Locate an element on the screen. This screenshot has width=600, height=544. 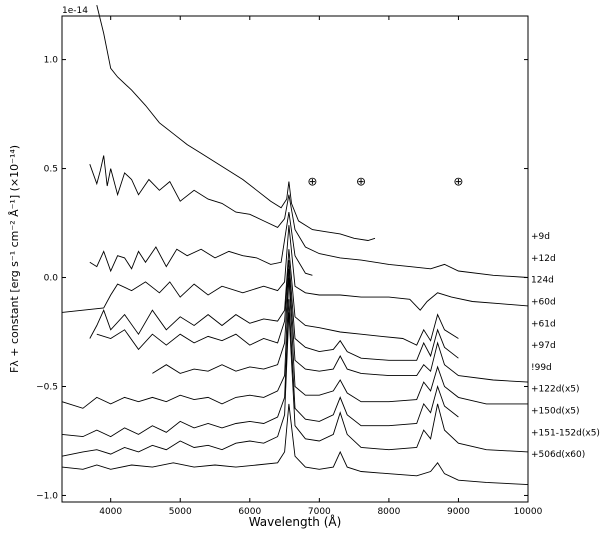
series-label: +506d(x60) is located at coordinates (558, 455).